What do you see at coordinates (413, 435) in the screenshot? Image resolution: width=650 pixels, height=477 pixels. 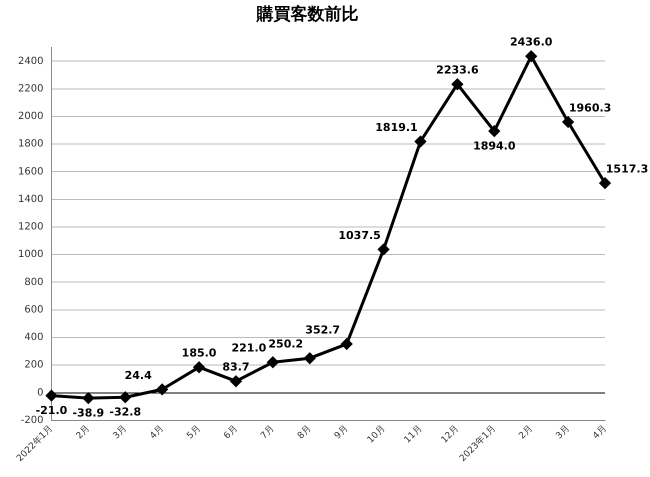 I see `x-tick-label: 11月` at bounding box center [413, 435].